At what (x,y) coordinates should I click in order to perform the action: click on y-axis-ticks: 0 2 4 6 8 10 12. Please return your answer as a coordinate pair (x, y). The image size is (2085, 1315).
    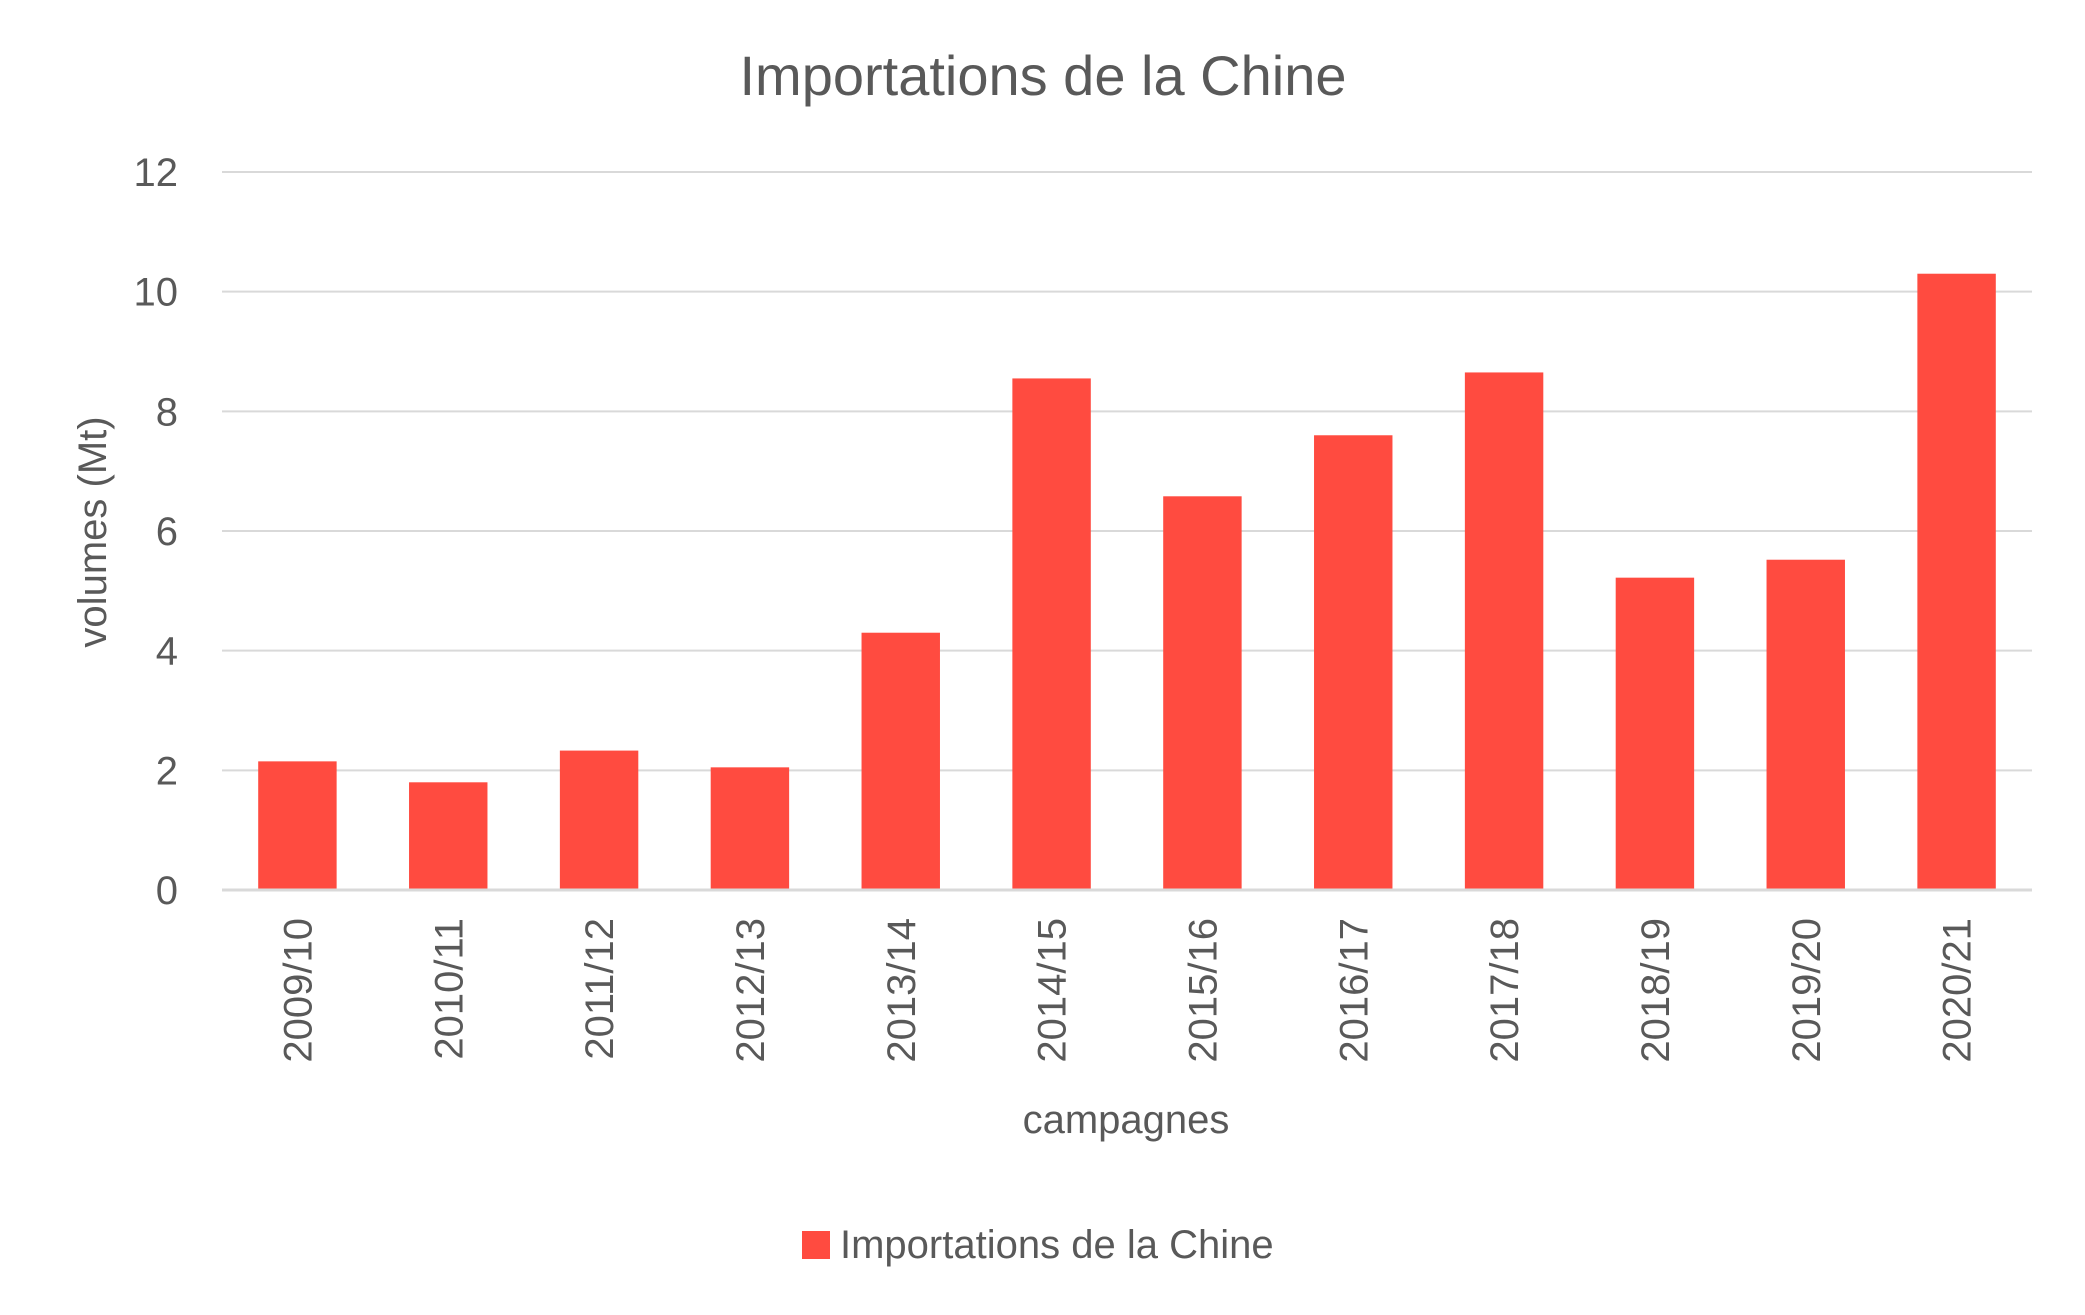
    Looking at the image, I should click on (156, 532).